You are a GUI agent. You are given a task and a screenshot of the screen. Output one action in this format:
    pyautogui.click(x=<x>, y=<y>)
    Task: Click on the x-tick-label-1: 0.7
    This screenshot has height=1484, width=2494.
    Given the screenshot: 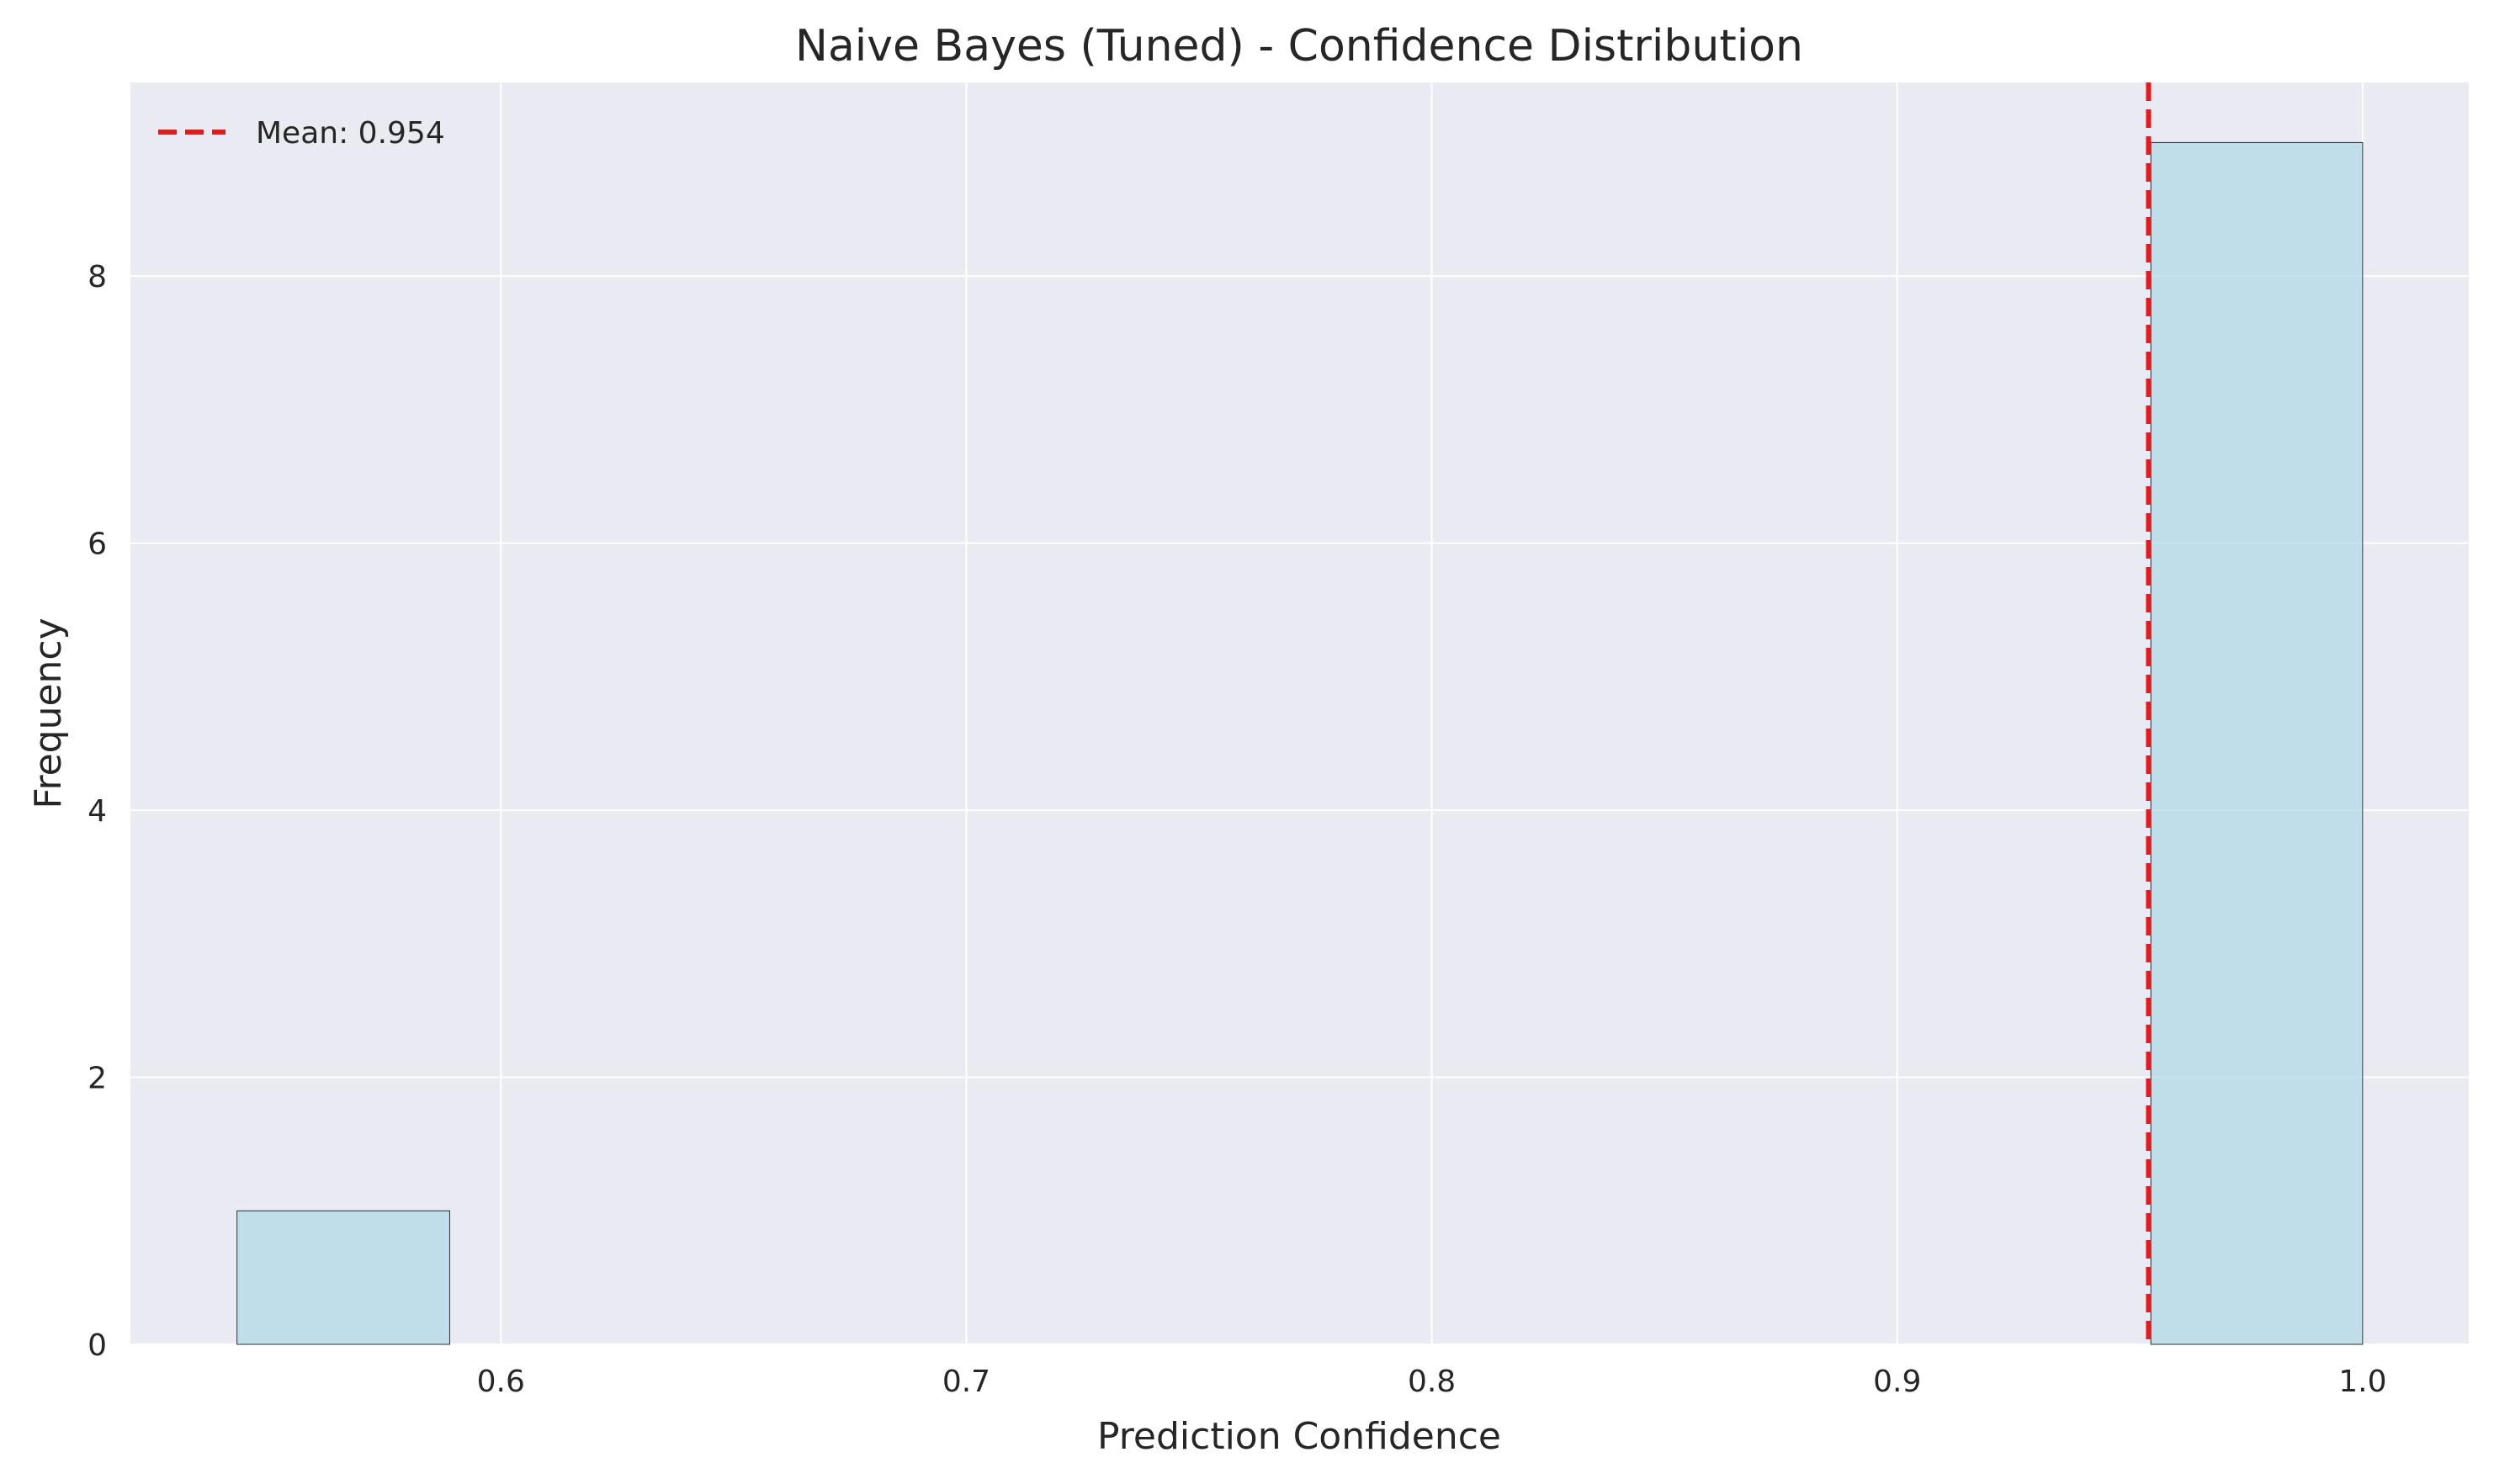 What is the action you would take?
    pyautogui.click(x=966, y=1382)
    